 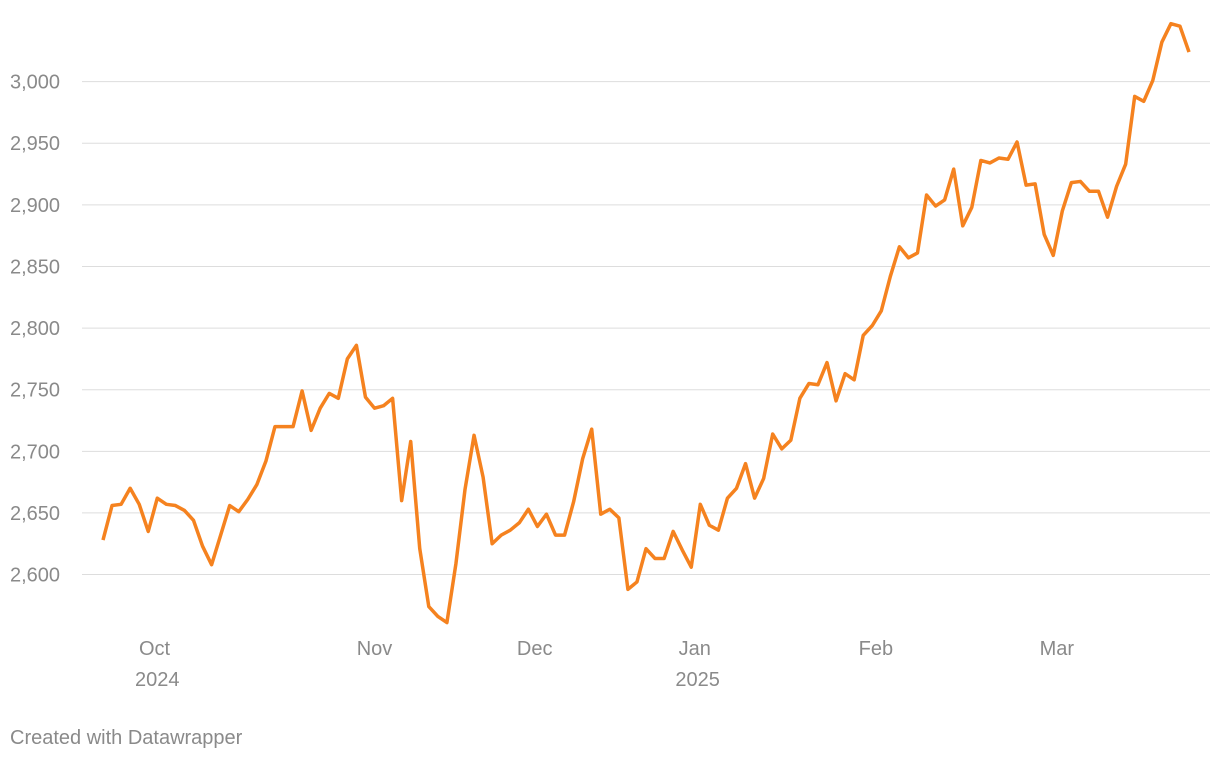 What do you see at coordinates (35, 576) in the screenshot?
I see `y-tick-label: 2,600` at bounding box center [35, 576].